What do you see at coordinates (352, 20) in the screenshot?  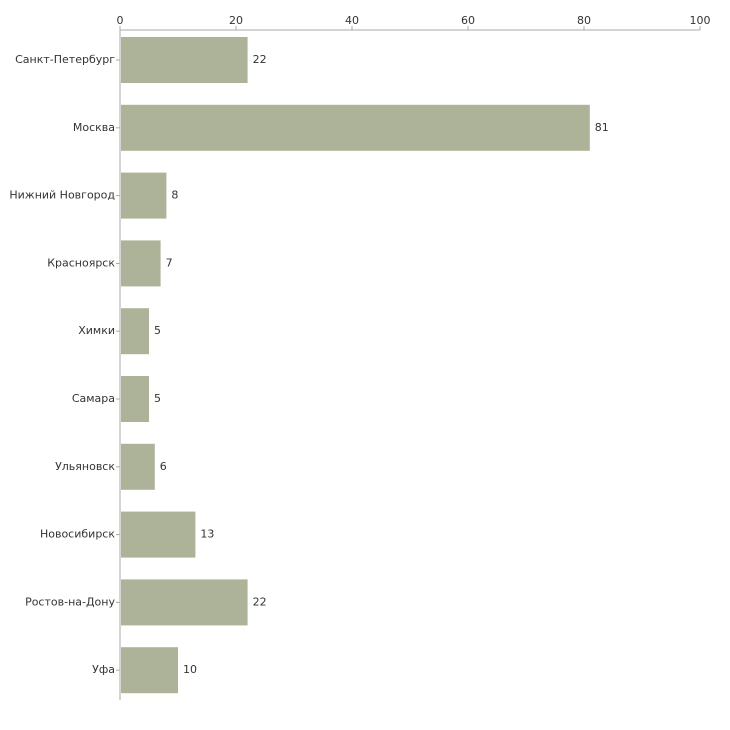 I see `x-tick-label: 40` at bounding box center [352, 20].